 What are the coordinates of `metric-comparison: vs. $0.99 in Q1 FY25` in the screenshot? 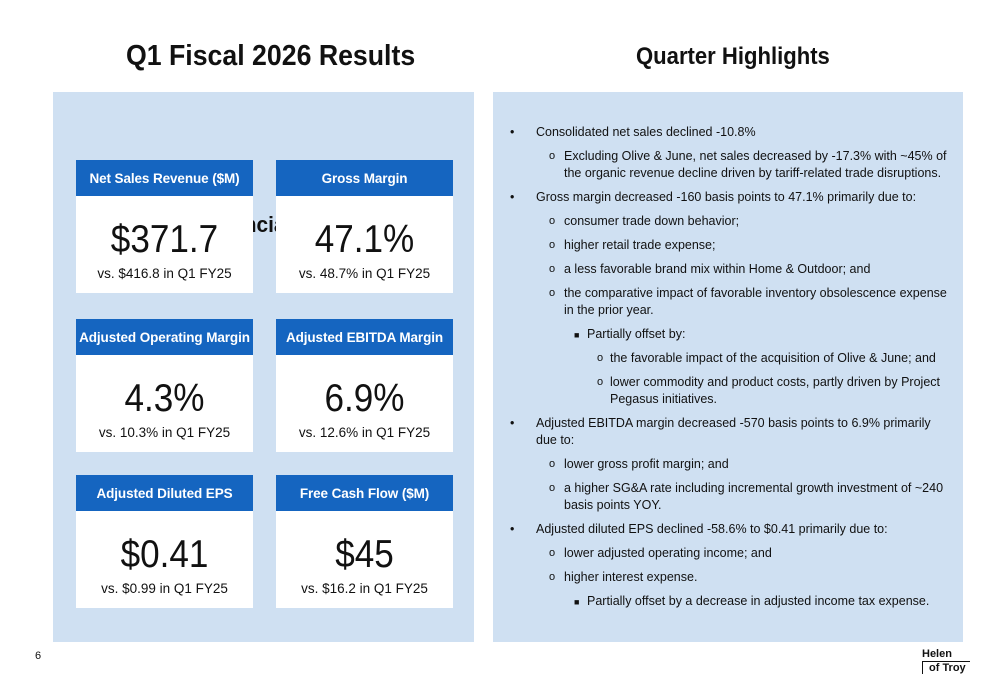 It's located at (164, 588).